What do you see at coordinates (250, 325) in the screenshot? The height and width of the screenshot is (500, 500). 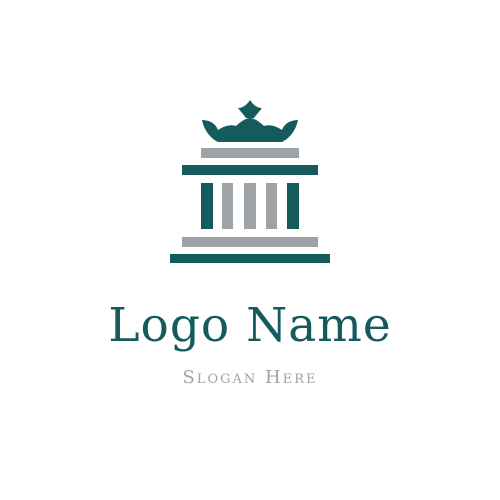 I see `logo-name-text: Logo Name` at bounding box center [250, 325].